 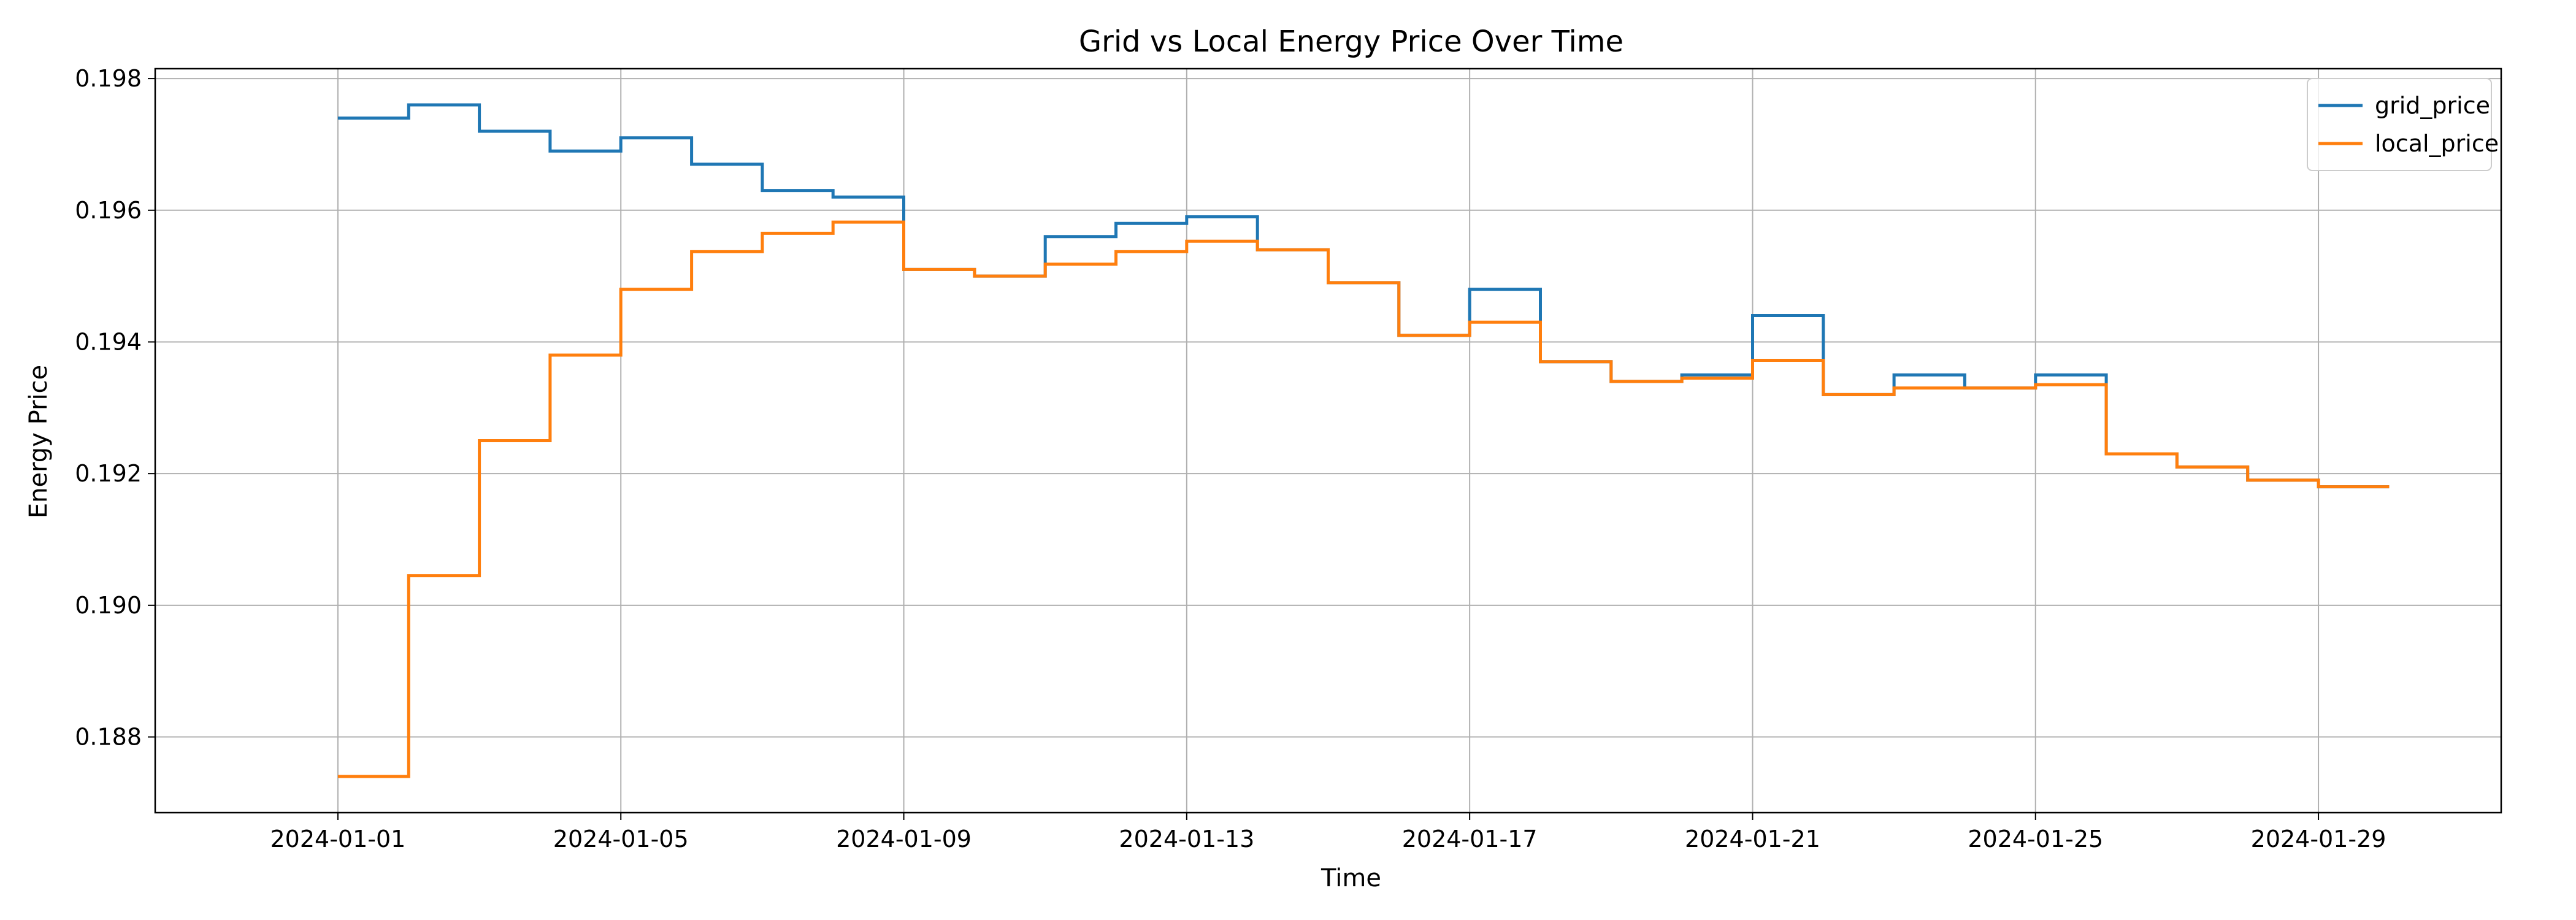 What do you see at coordinates (108, 737) in the screenshot?
I see `y-tick-label: 0.188` at bounding box center [108, 737].